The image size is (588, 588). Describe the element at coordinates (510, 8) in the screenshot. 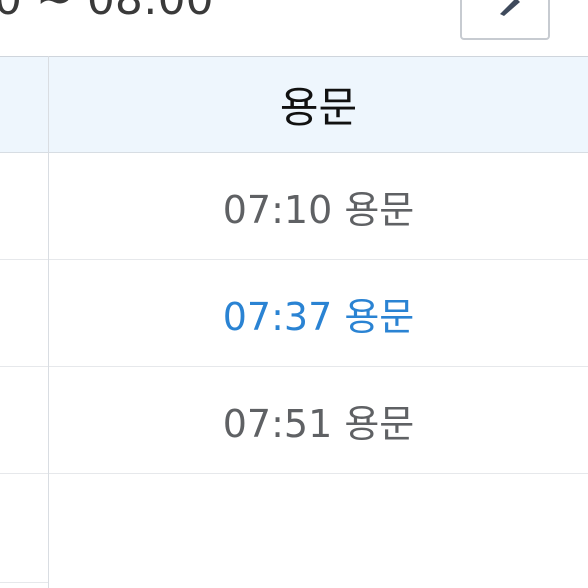

I see `pencil-icon` at that location.